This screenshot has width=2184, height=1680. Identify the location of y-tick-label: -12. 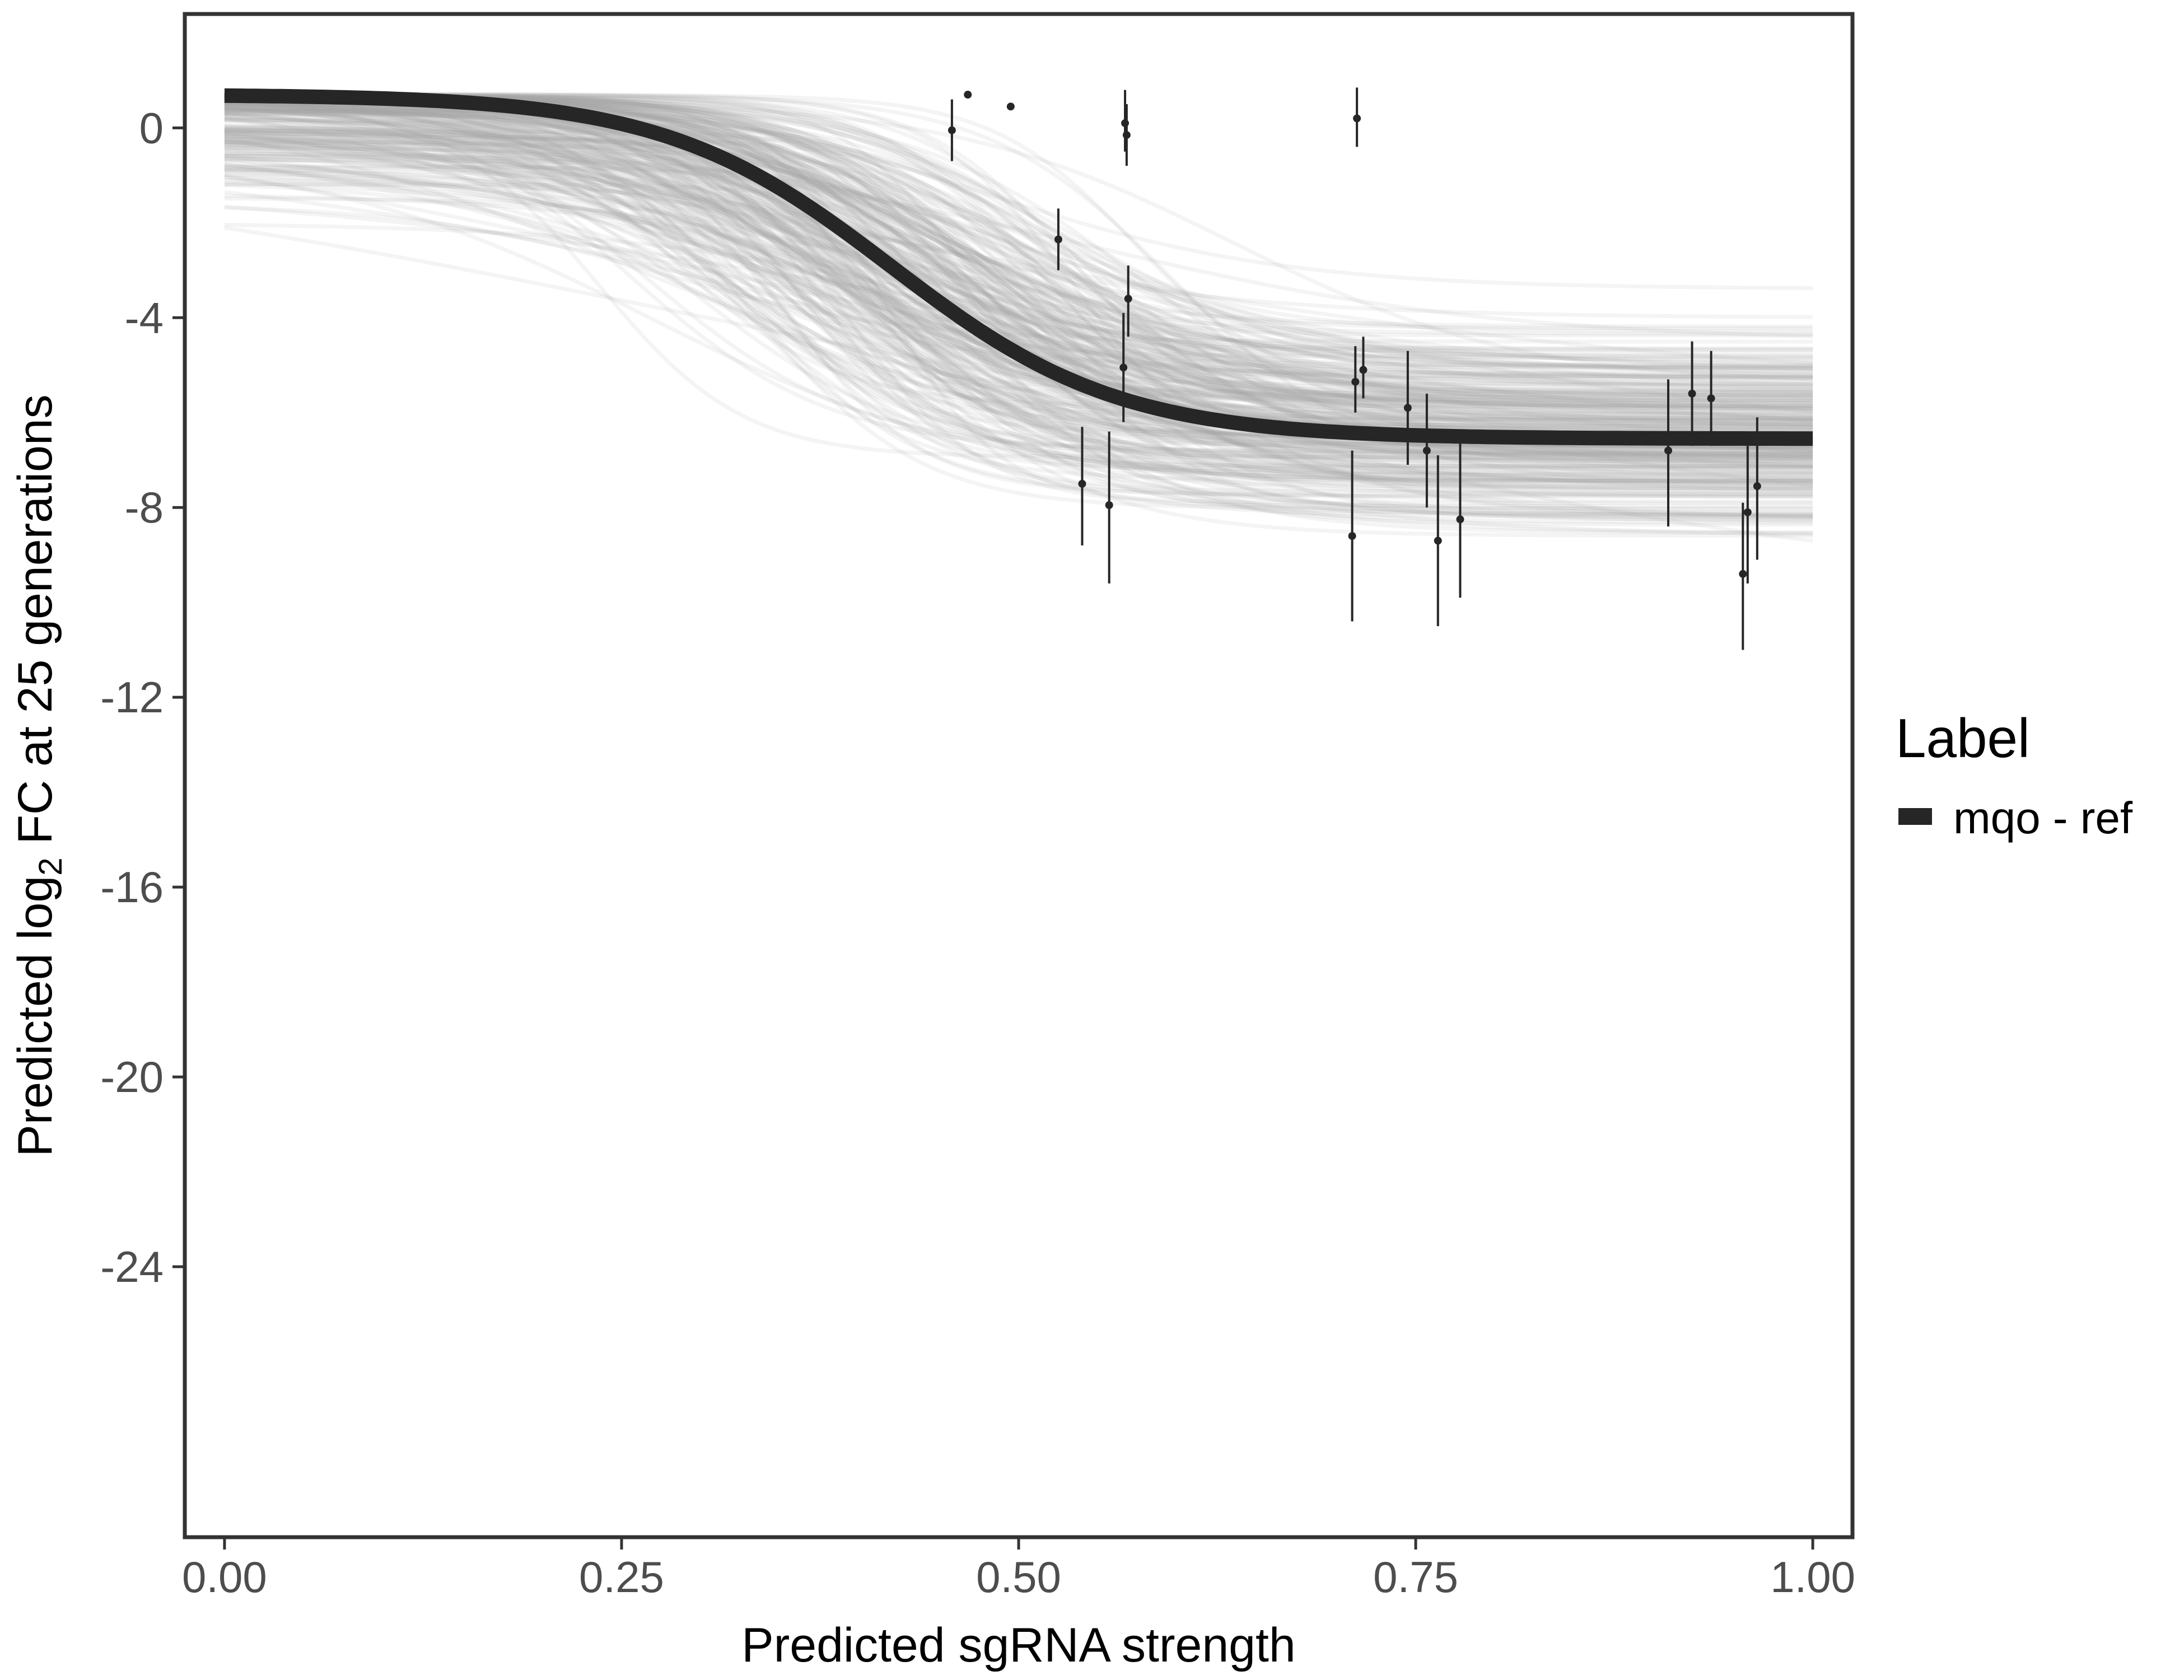
(132, 698).